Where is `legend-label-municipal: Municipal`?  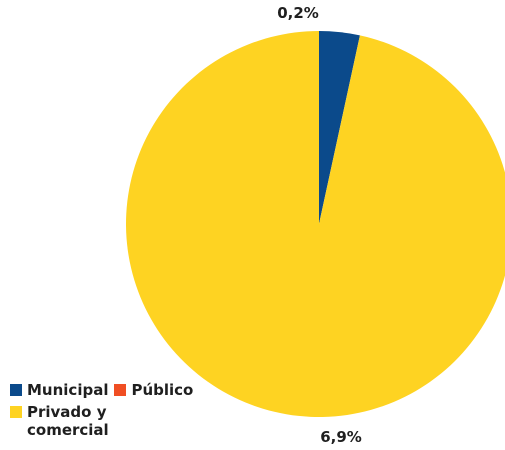
legend-label-municipal: Municipal is located at coordinates (68, 390).